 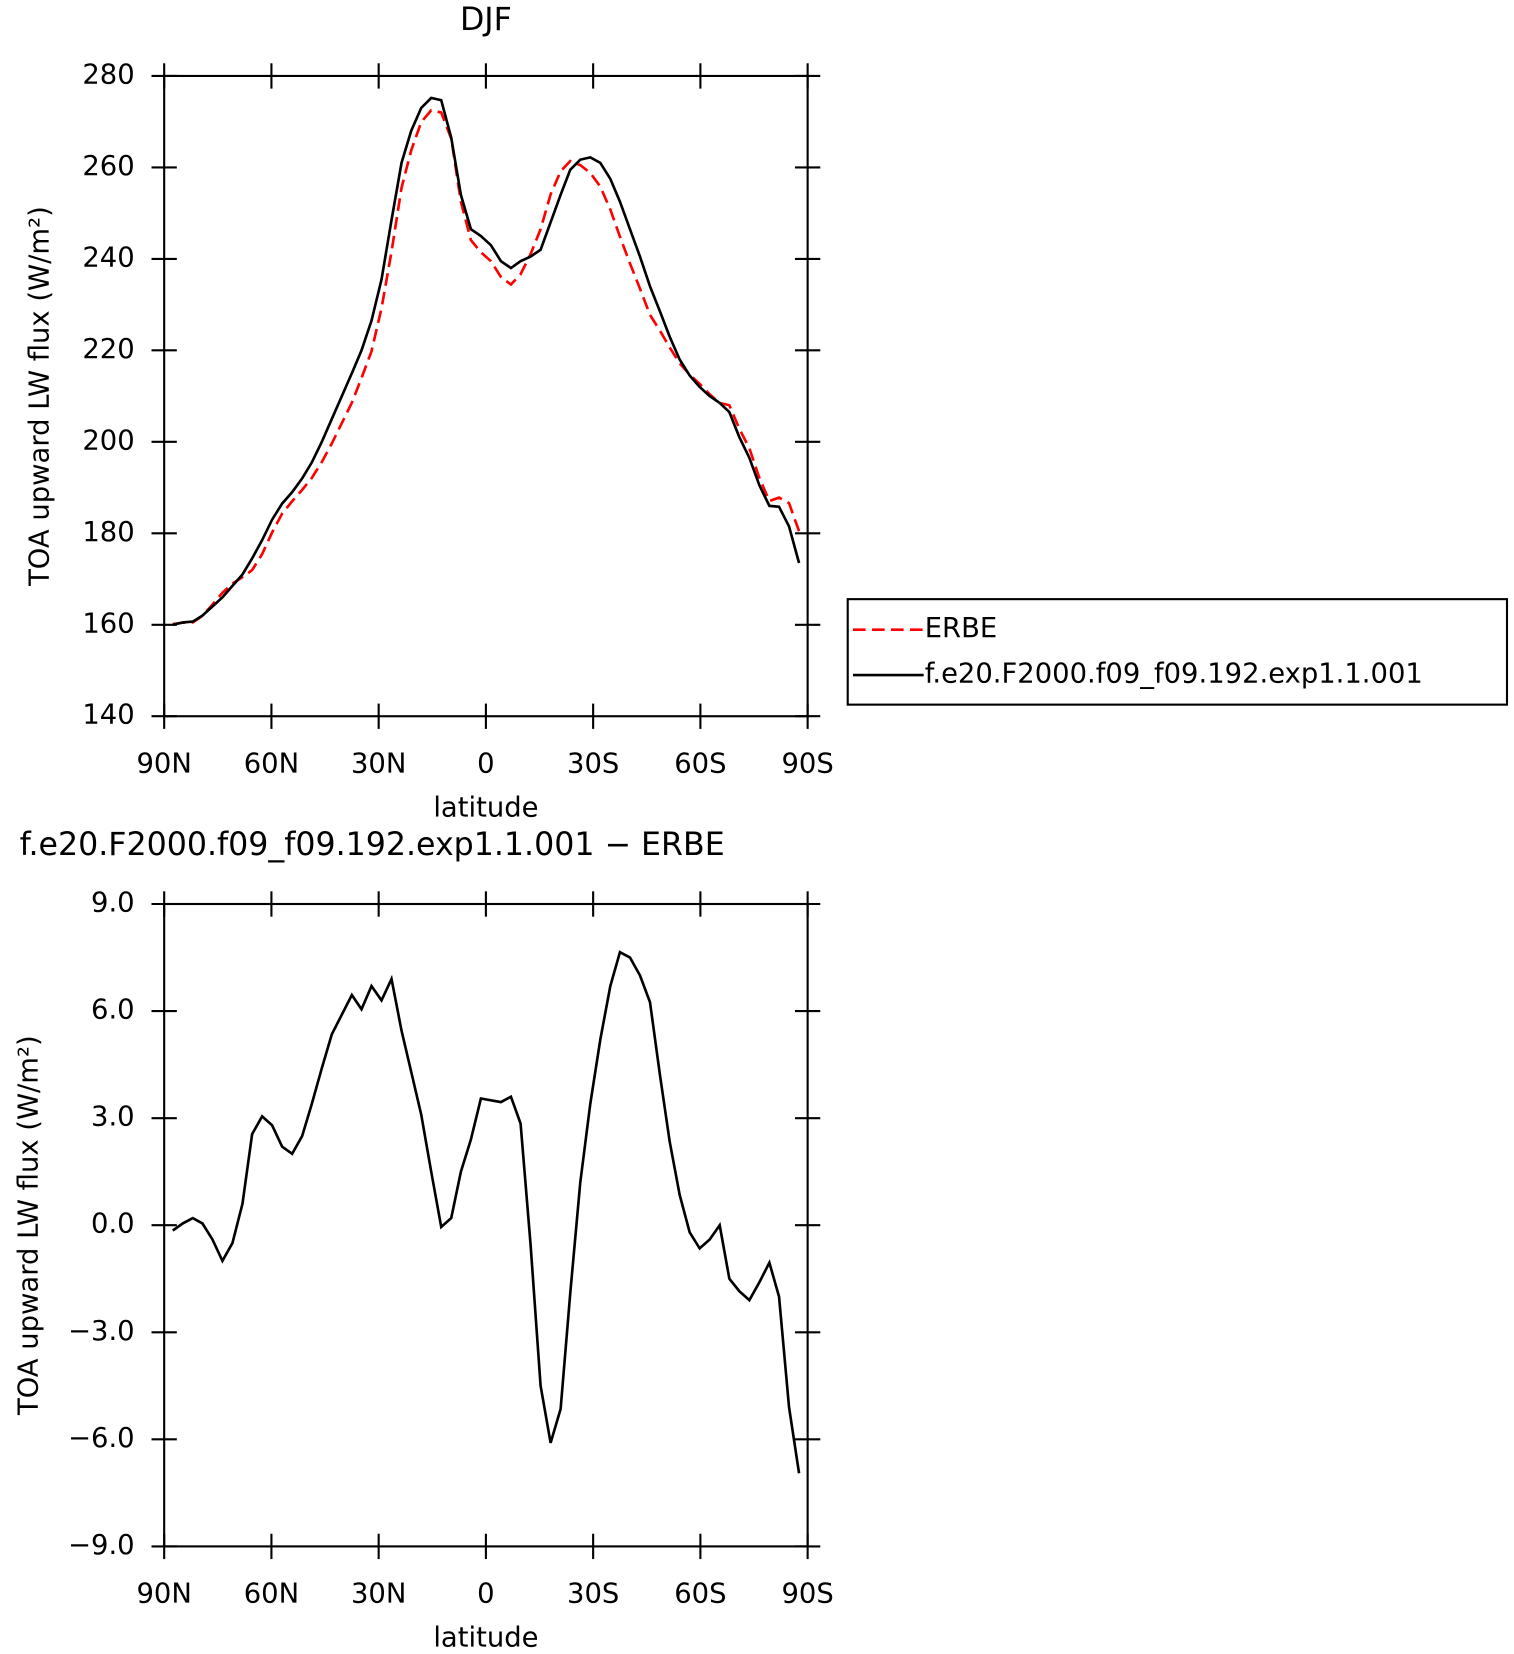 What do you see at coordinates (108, 349) in the screenshot?
I see `y-tick-label: 220` at bounding box center [108, 349].